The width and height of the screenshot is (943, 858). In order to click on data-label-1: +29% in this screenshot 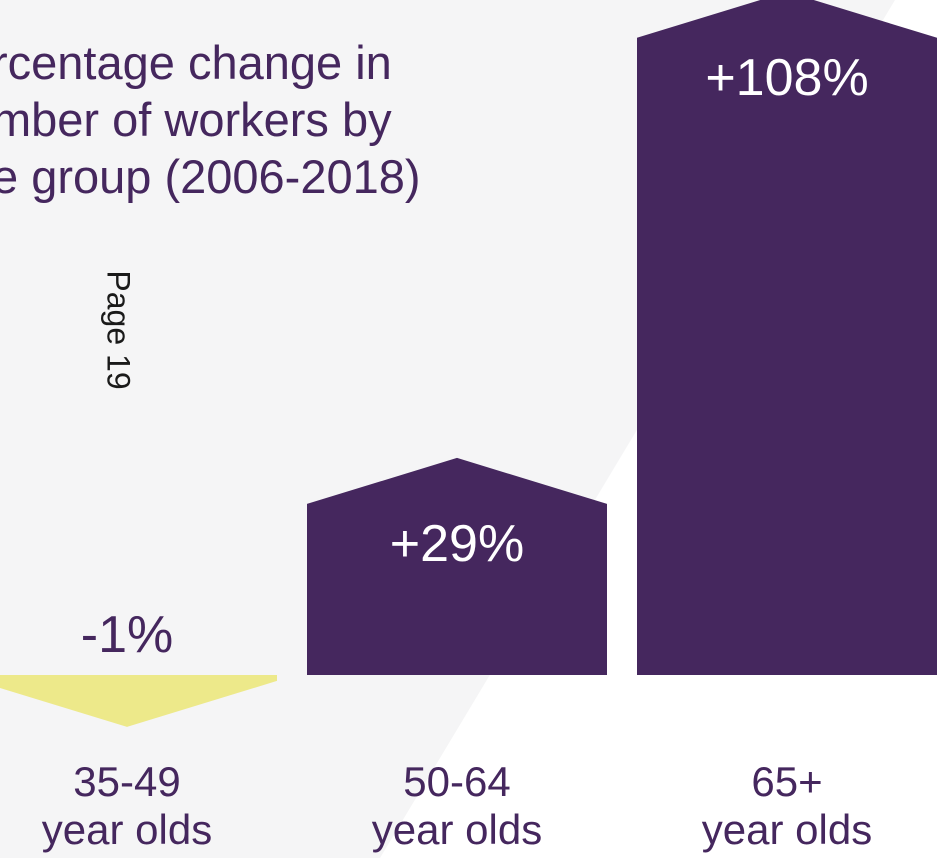, I will do `click(457, 543)`.